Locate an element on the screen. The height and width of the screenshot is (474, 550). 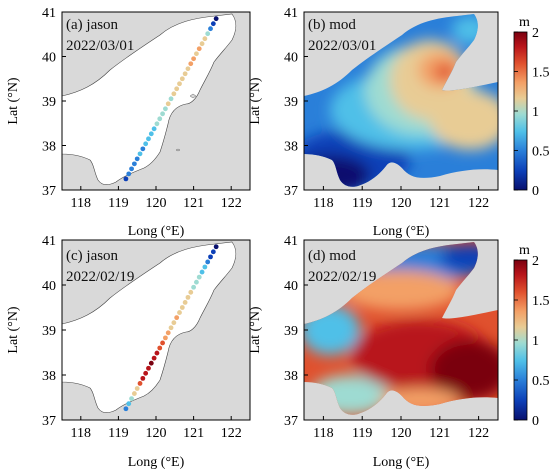
panel-c-sea is located at coordinates (149, 327).